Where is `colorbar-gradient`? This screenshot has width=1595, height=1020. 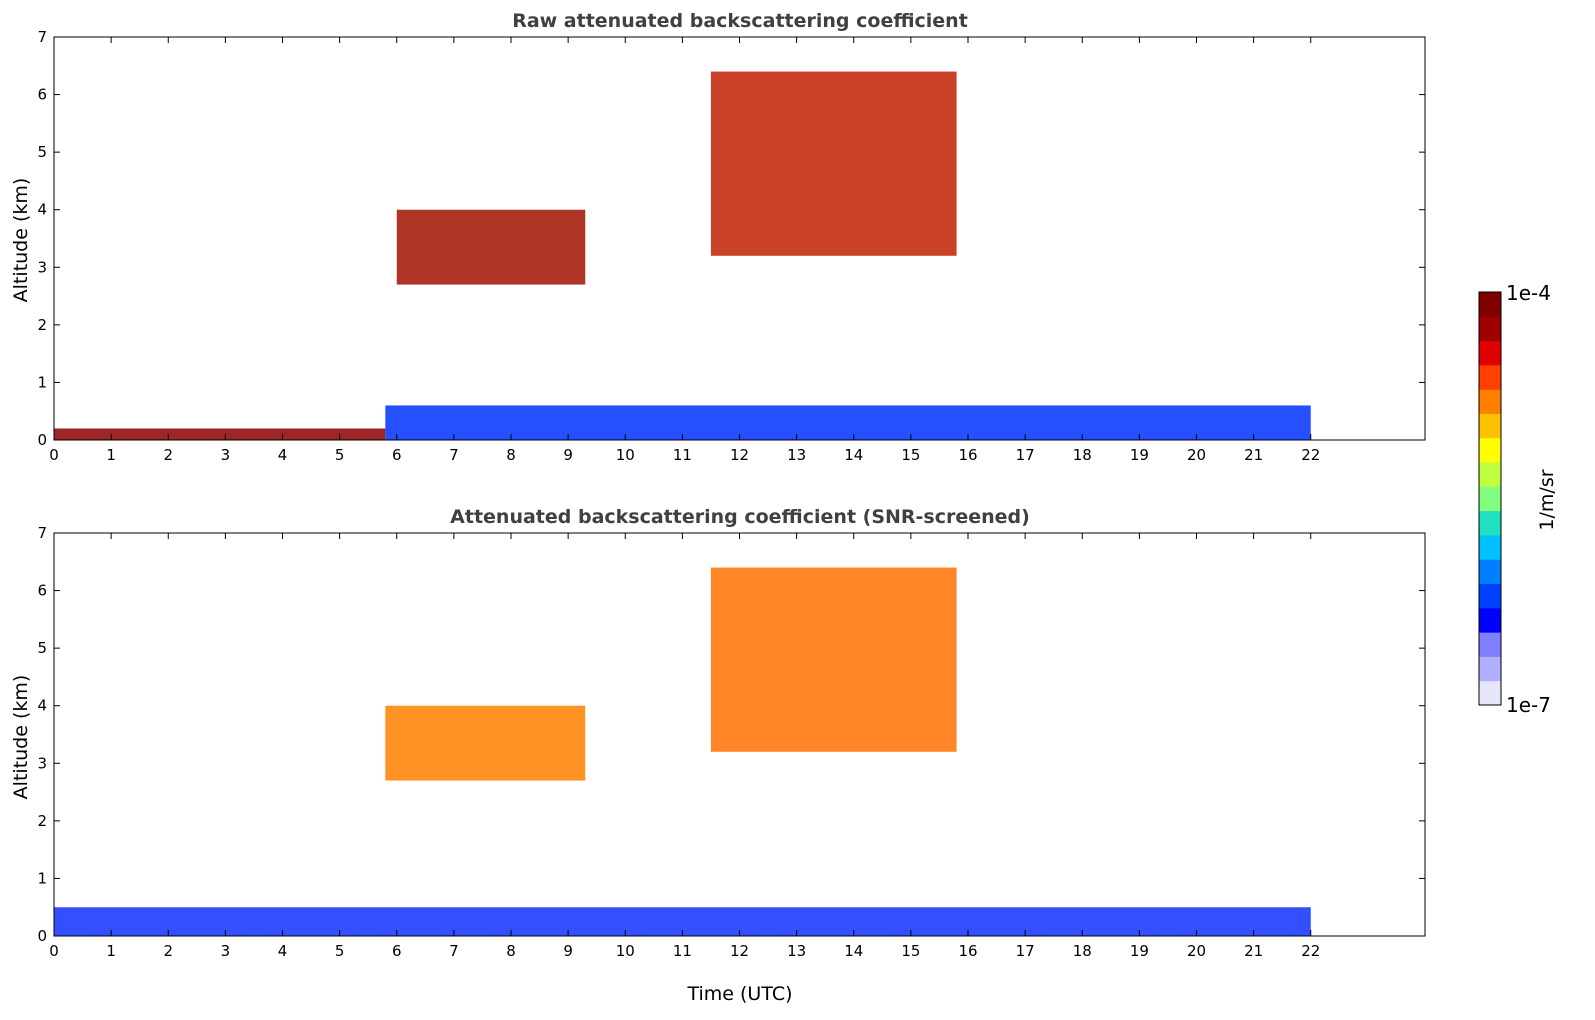 colorbar-gradient is located at coordinates (1490, 499).